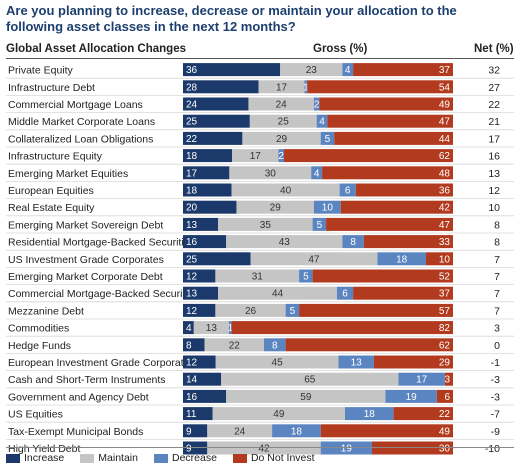 Image resolution: width=520 pixels, height=470 pixels. I want to click on value-label-maintain-infrastructure-debt: 17, so click(282, 87).